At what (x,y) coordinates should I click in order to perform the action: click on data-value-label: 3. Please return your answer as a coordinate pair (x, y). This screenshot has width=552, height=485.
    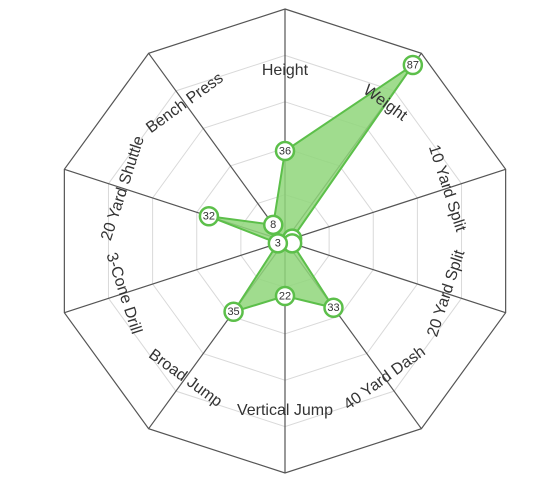
    Looking at the image, I should click on (278, 244).